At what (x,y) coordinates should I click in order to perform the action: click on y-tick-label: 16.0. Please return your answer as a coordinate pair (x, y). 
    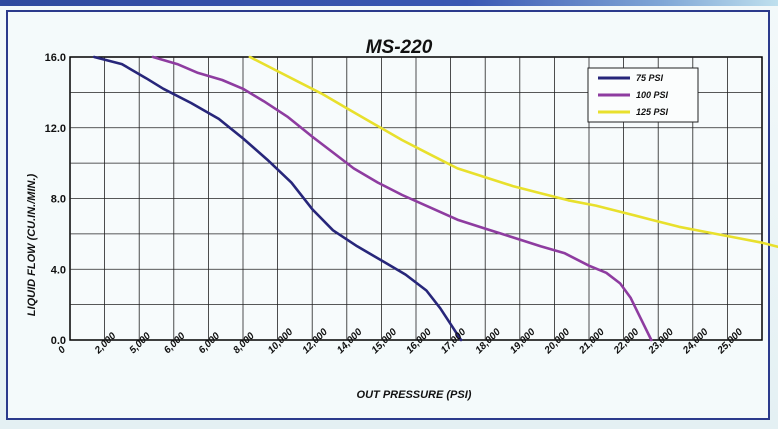
    Looking at the image, I should click on (55, 58).